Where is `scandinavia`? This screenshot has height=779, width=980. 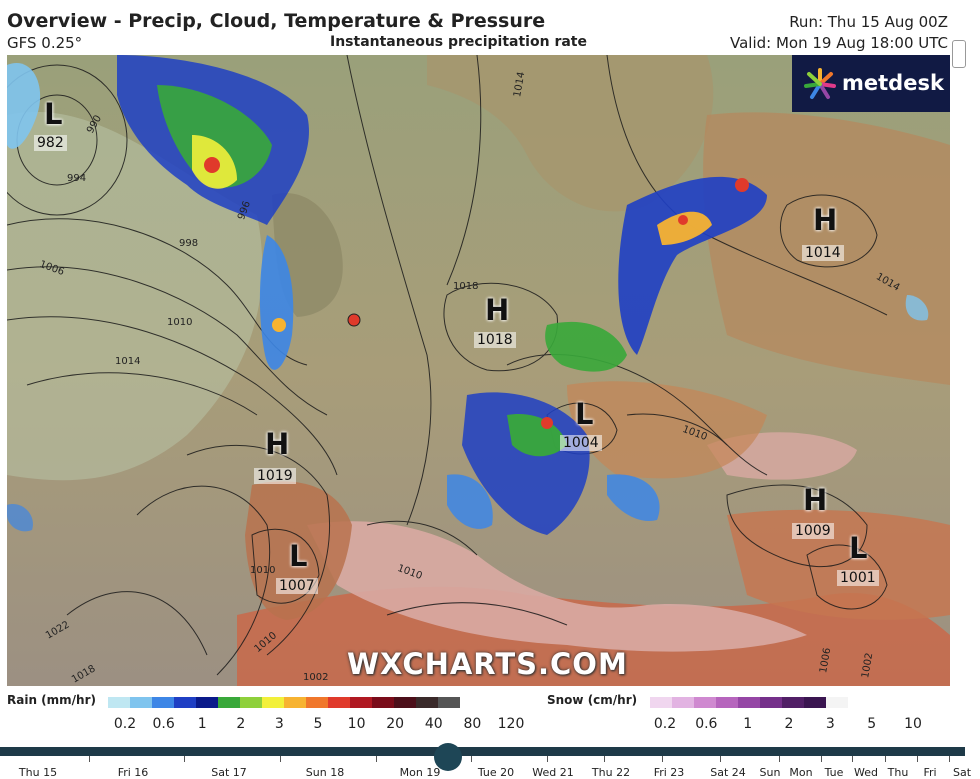
scandinavia is located at coordinates (570, 133).